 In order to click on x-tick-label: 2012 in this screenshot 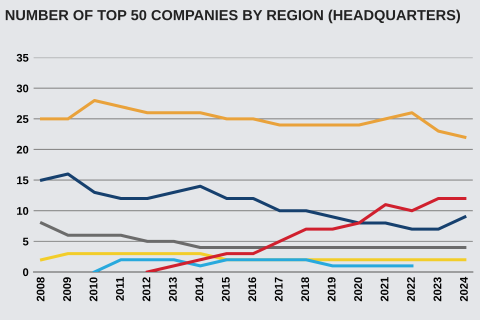, I will do `click(146, 289)`.